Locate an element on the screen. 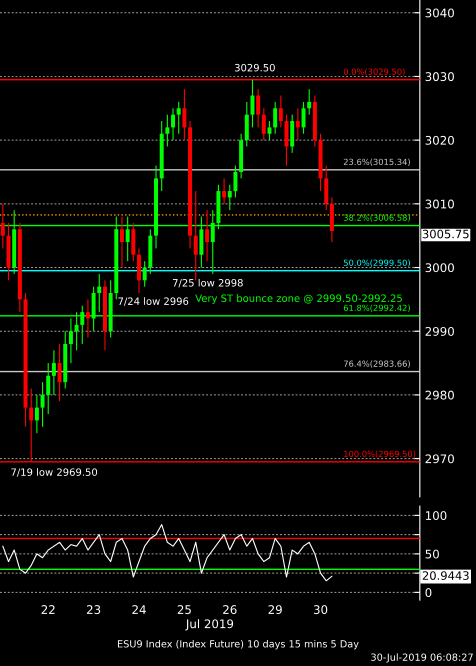 The height and width of the screenshot is (666, 476). ref-line-label: 0.0%(3029.50) is located at coordinates (374, 72).